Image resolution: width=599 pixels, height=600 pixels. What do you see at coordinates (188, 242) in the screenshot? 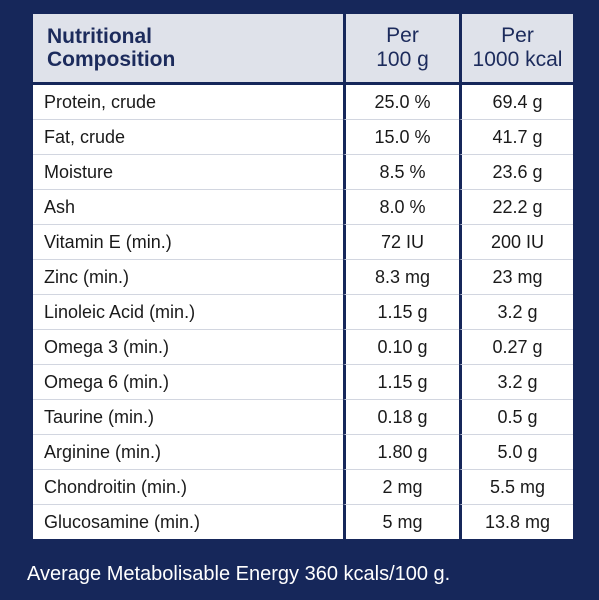
I see `nutrient-name: Vitamin E (min.)` at bounding box center [188, 242].